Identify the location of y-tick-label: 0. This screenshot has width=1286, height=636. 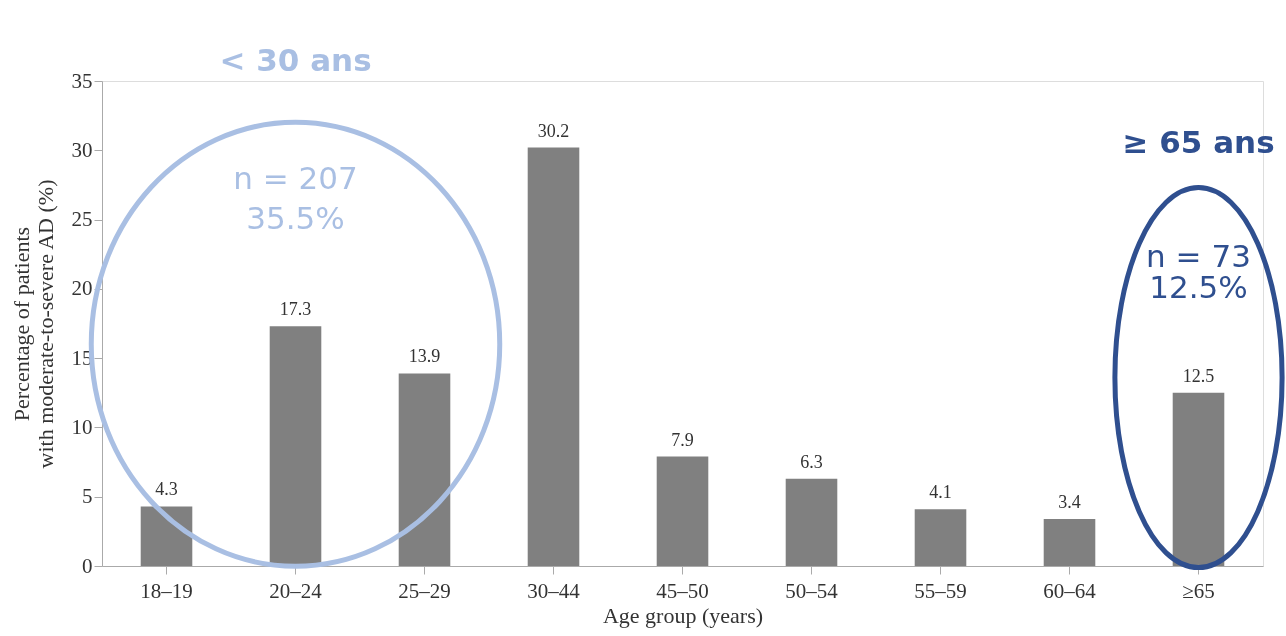
(87, 565).